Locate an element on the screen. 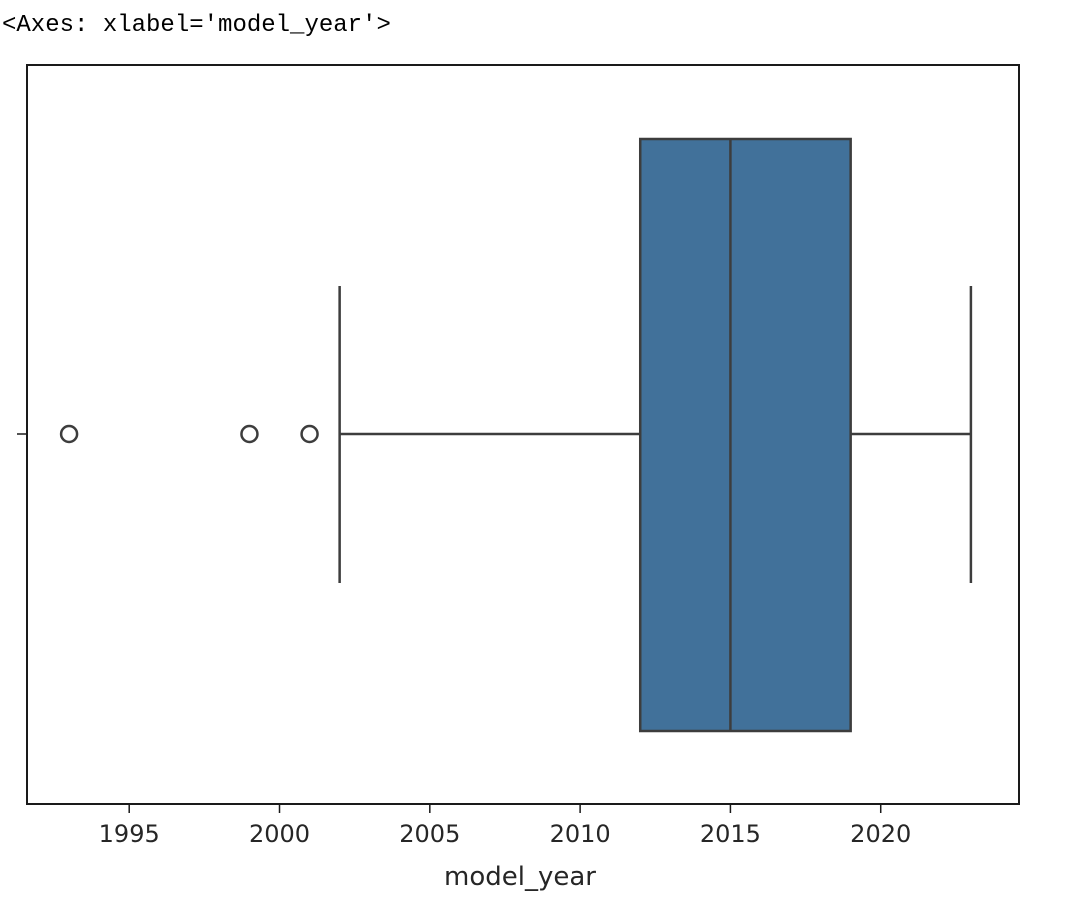 This screenshot has width=1090, height=916. x-tick-label-2000: 2000 is located at coordinates (279, 834).